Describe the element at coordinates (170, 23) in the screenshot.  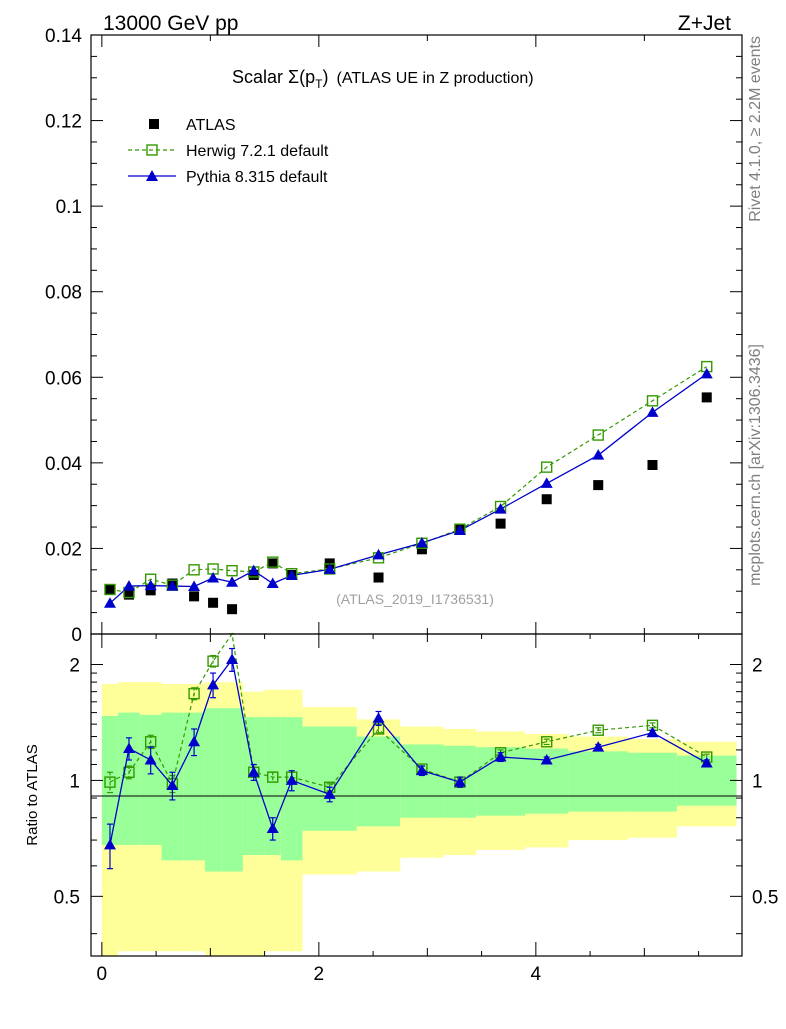
I see `header-left: 13000 GeV pp` at that location.